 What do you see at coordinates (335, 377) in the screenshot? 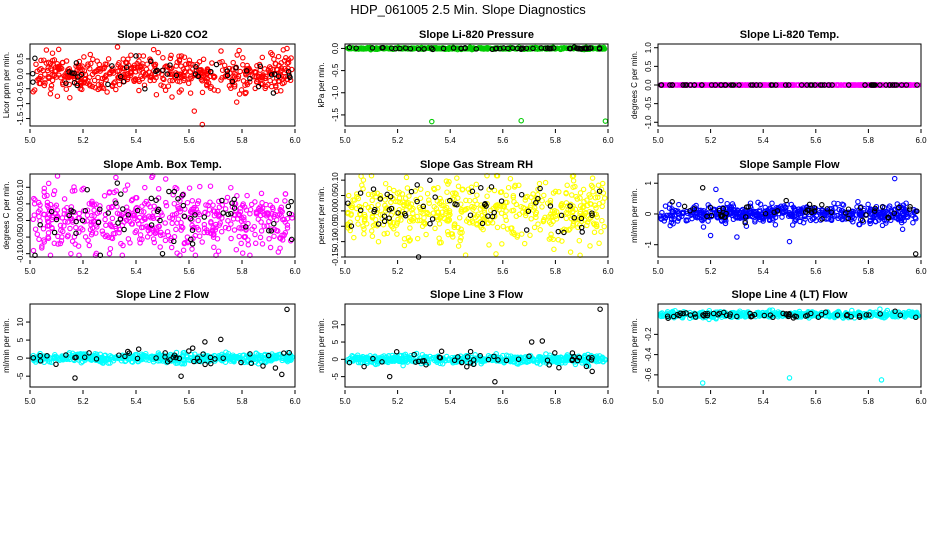
I see `y-tick-label: -5` at bounding box center [335, 377].